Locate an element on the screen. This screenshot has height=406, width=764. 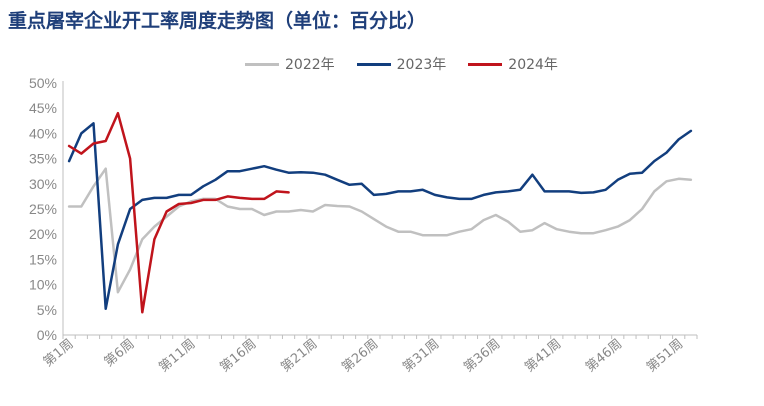
y-tick-label: 10% is located at coordinates (43, 285).